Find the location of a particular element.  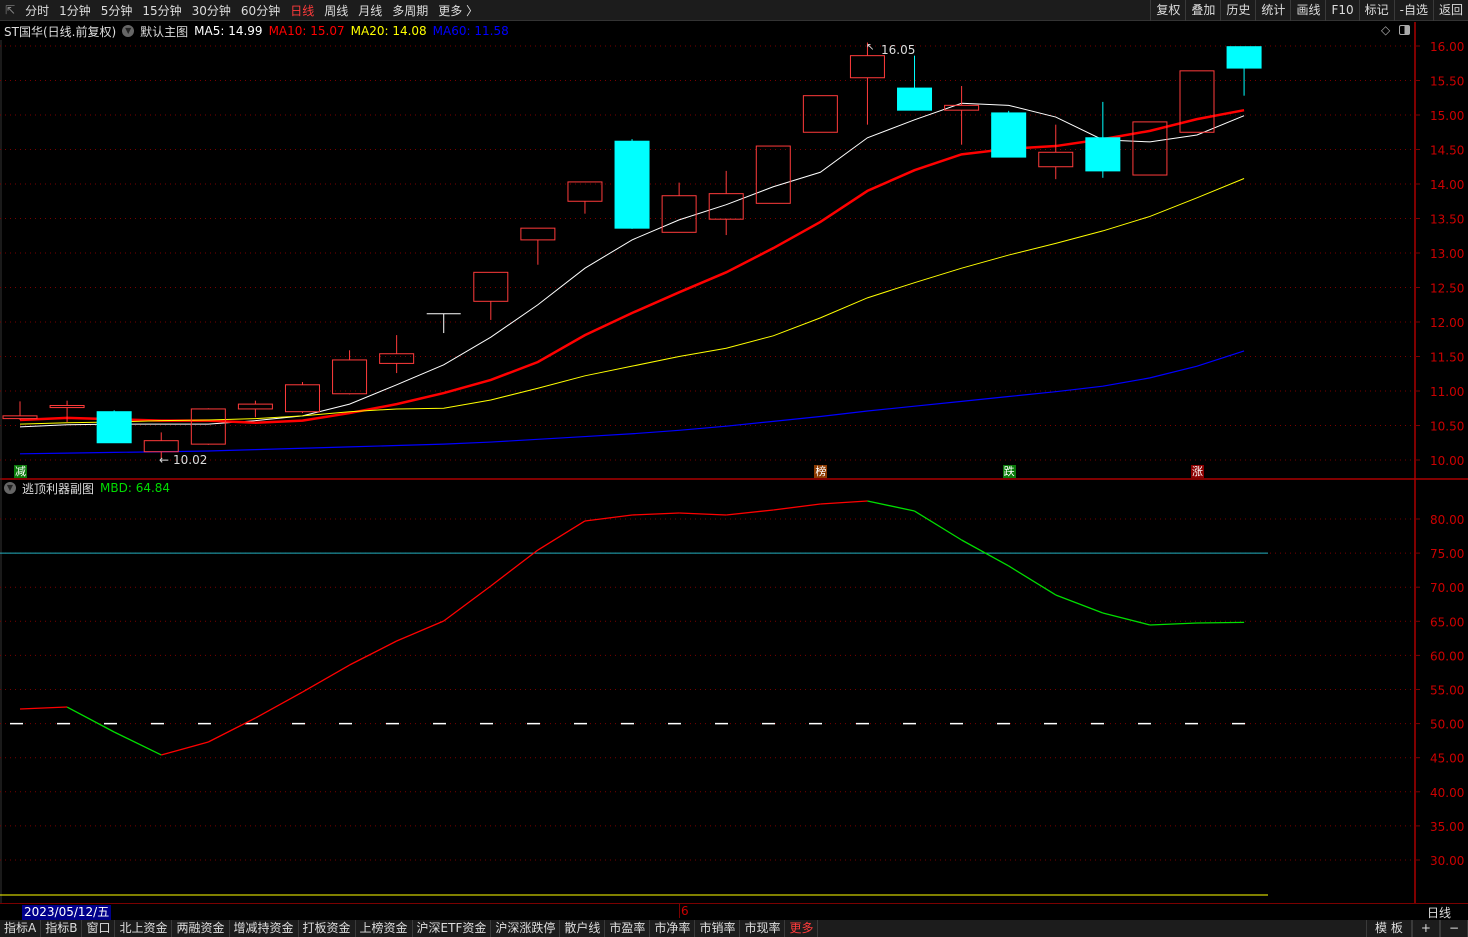

diamond-icon: ◇ is located at coordinates (1386, 30).